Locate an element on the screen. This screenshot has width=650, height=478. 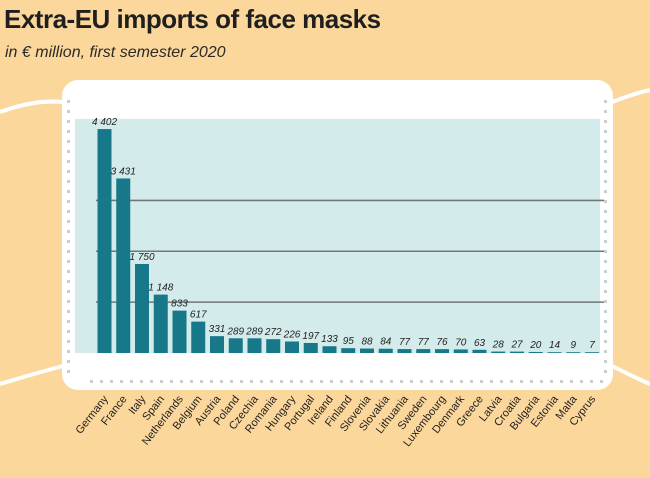
bar-croatia is located at coordinates (517, 352).